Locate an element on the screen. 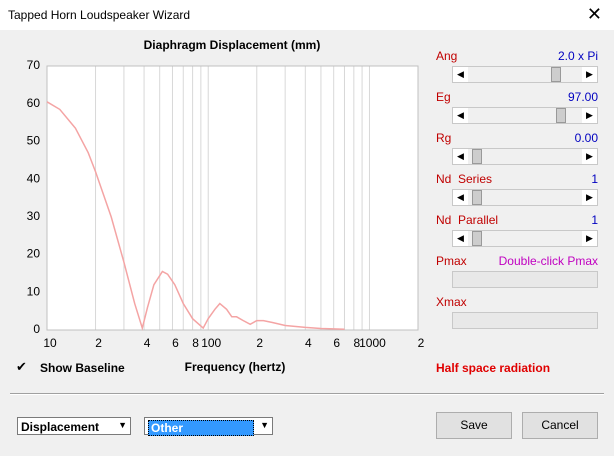 This screenshot has width=614, height=456. x-tick-label: 10 is located at coordinates (50, 343).